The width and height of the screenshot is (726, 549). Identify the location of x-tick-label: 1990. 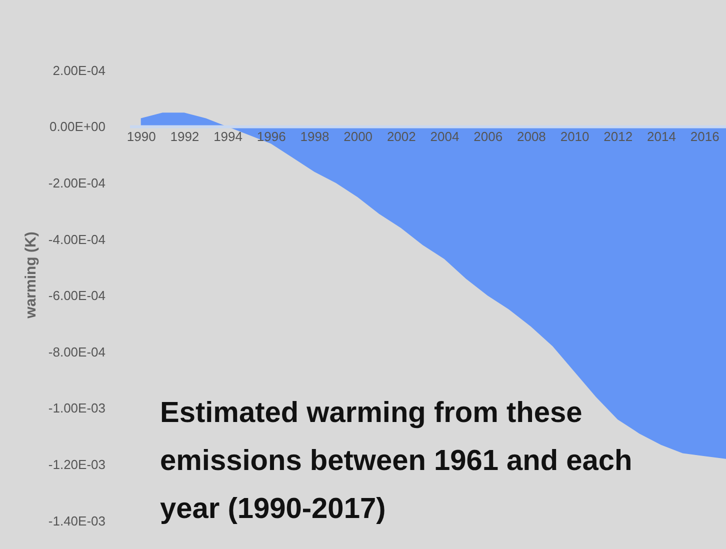
(141, 136).